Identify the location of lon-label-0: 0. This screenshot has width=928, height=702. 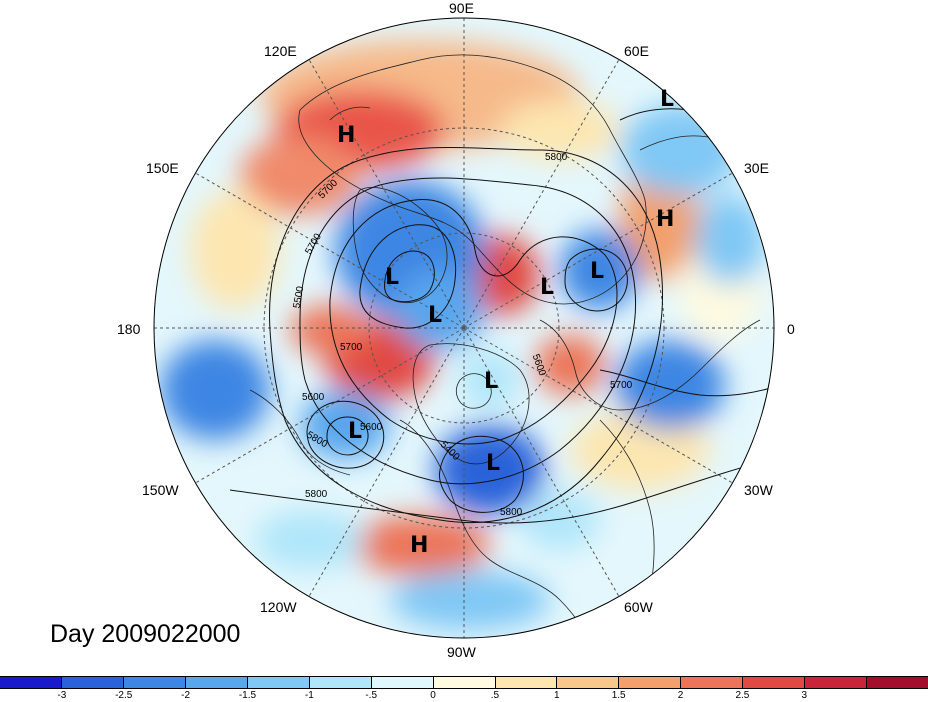
(791, 329).